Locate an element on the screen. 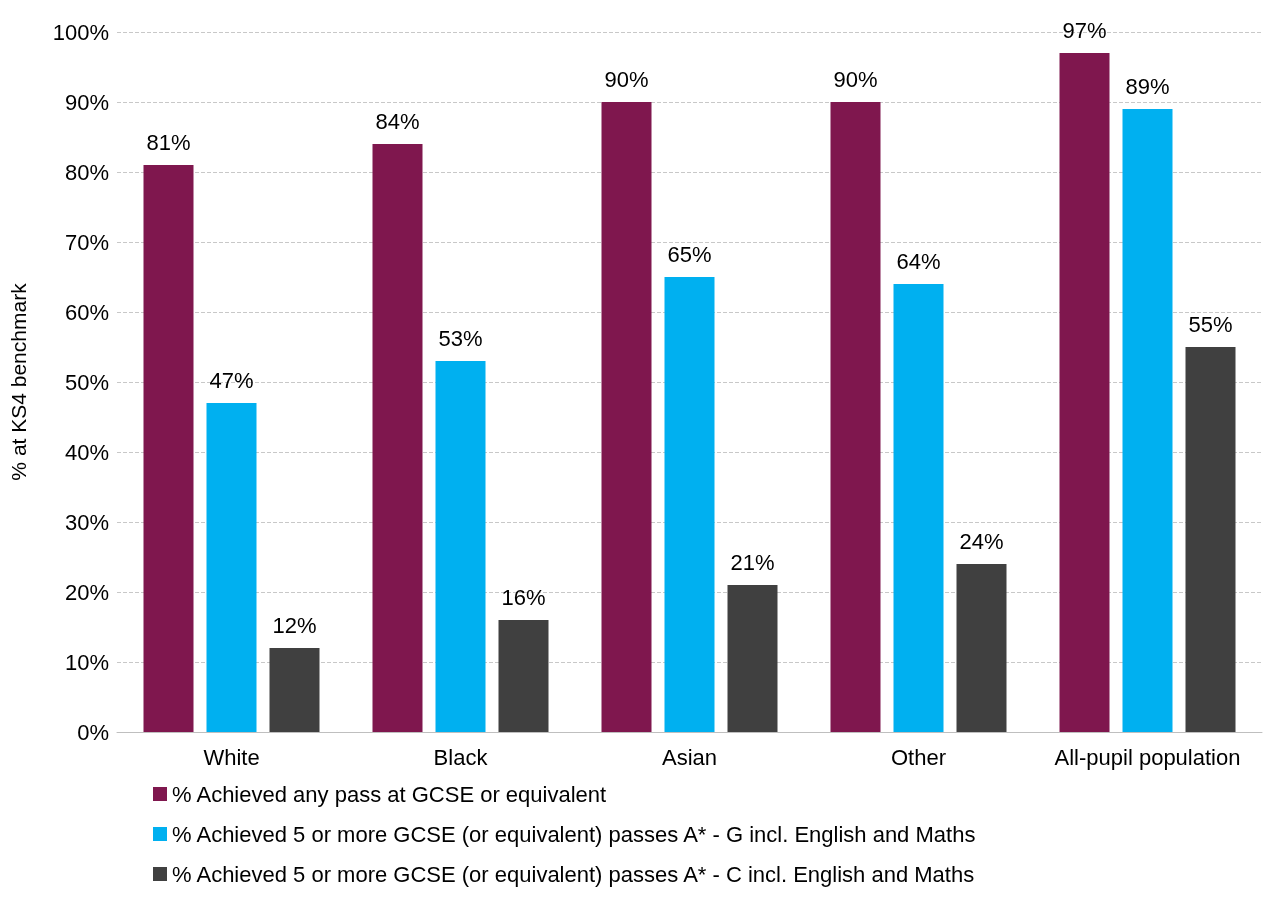  x-tick-label: Black is located at coordinates (461, 757).